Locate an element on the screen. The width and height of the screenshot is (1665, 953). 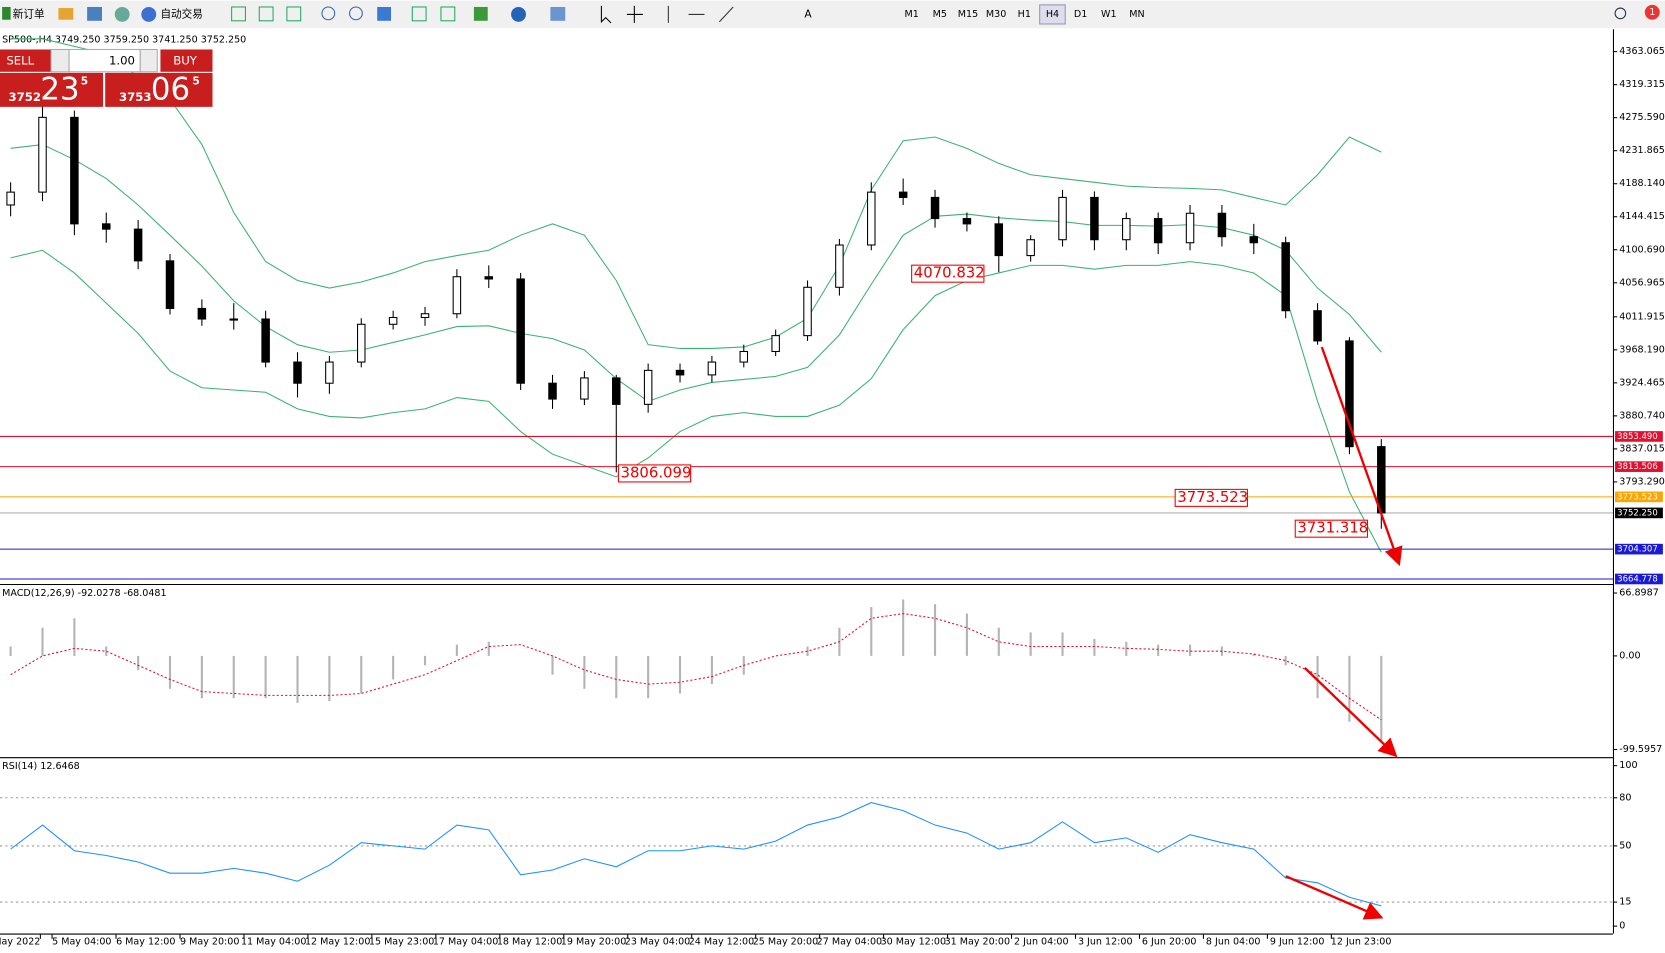
ask-box is located at coordinates (159, 89).